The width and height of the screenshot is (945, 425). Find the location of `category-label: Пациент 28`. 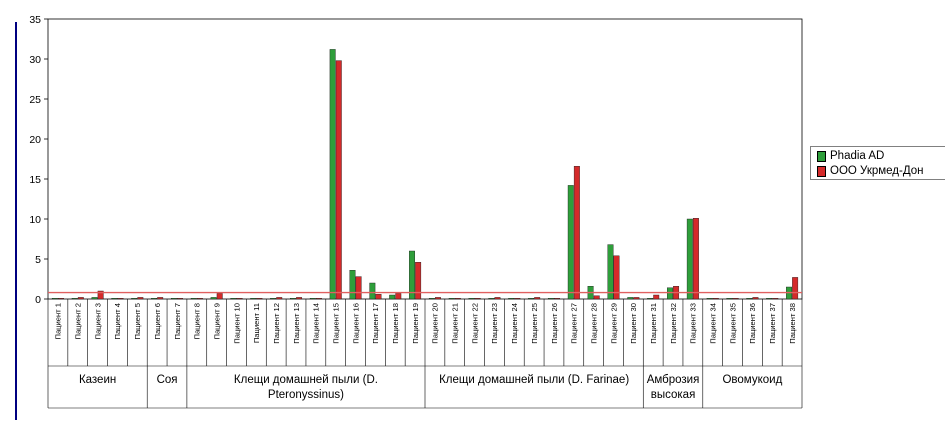

category-label: Пациент 28 is located at coordinates (593, 323).